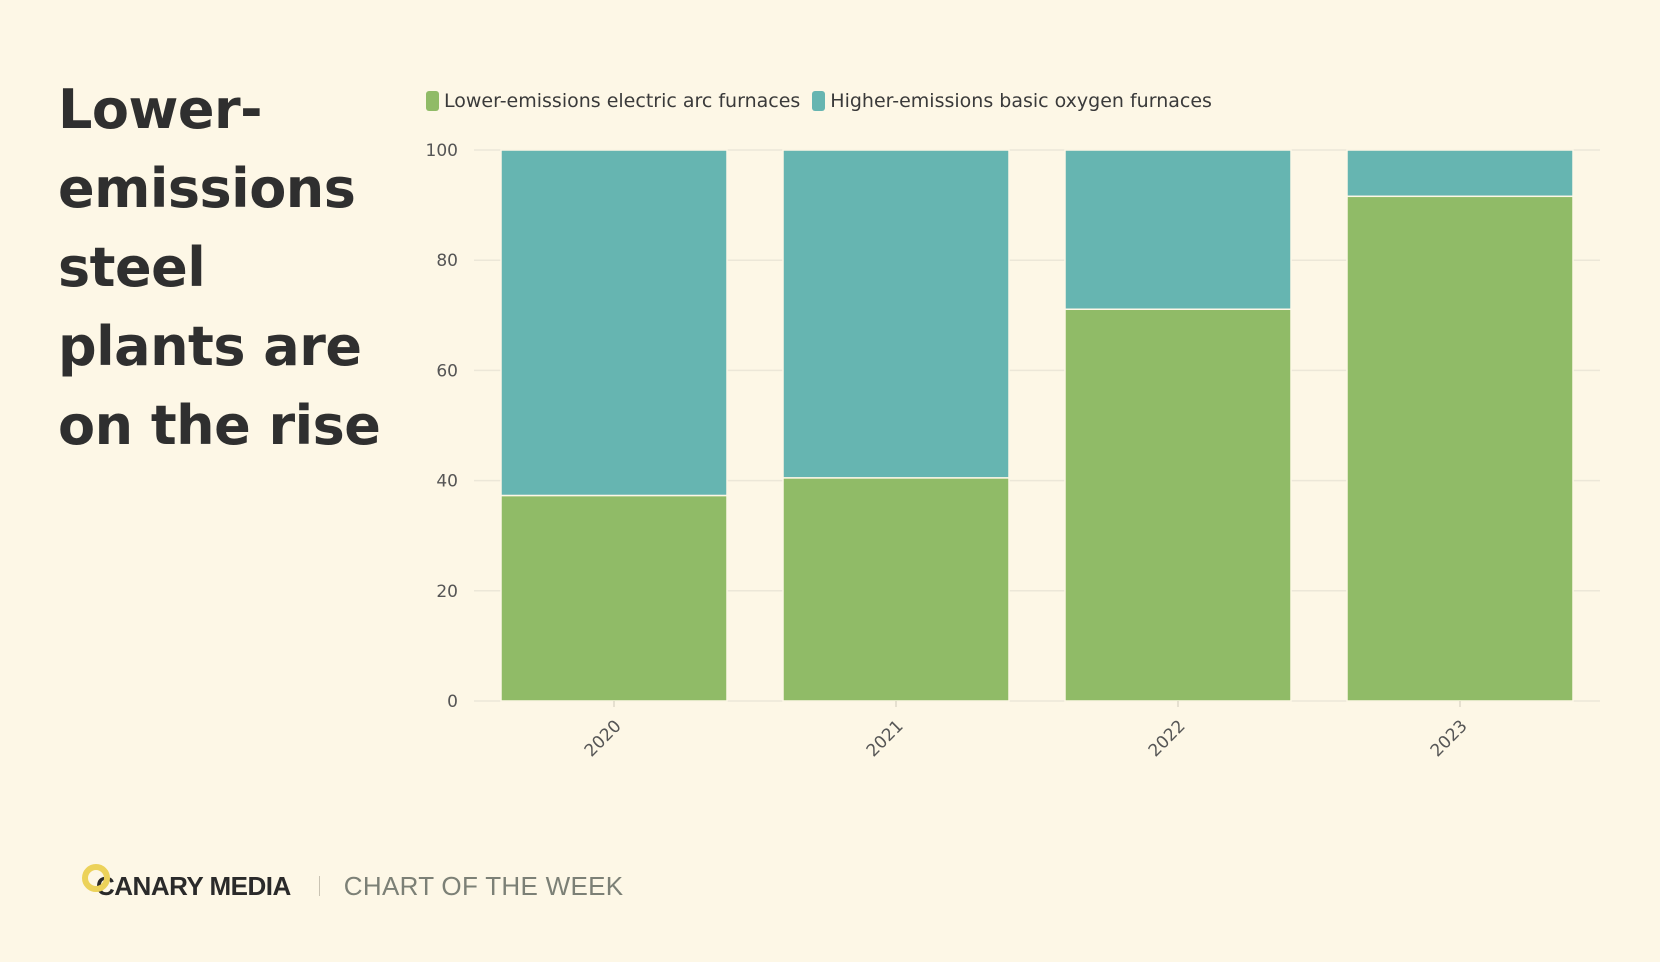 The width and height of the screenshot is (1660, 962). What do you see at coordinates (97, 882) in the screenshot?
I see `canary-logo-icon` at bounding box center [97, 882].